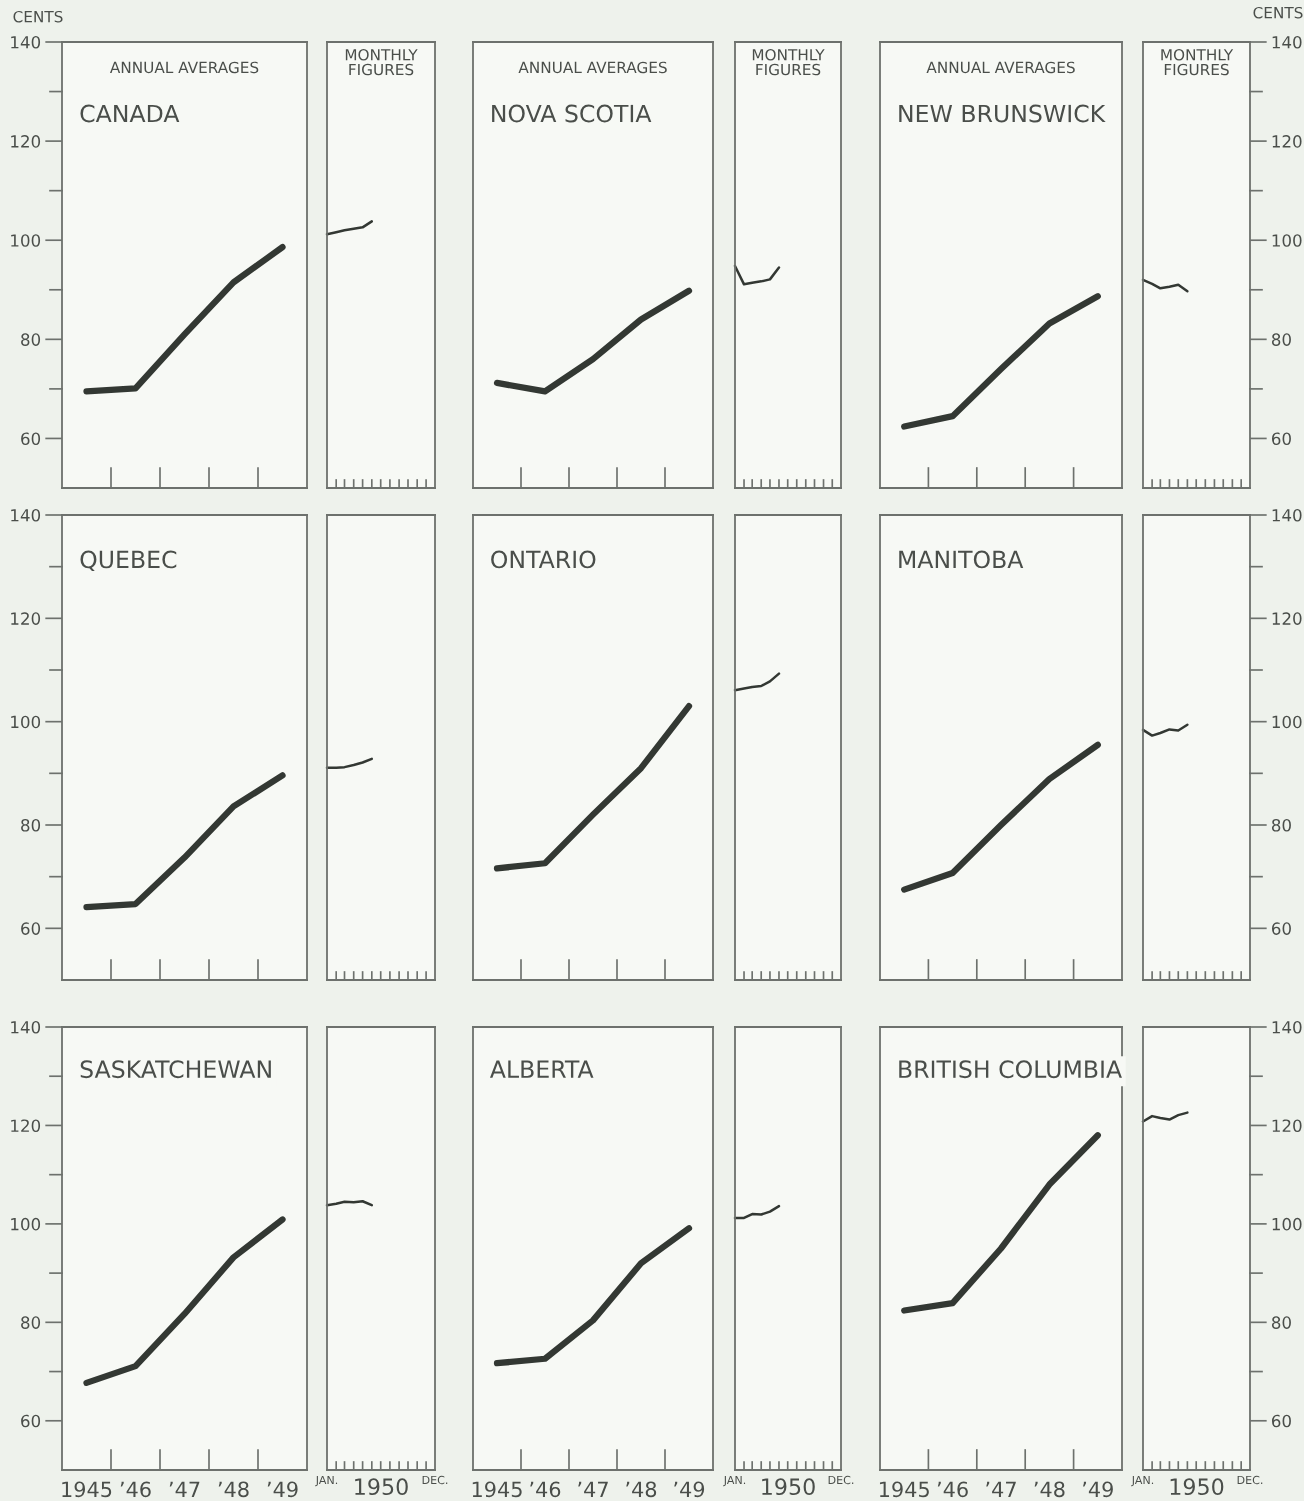  What do you see at coordinates (128, 561) in the screenshot?
I see `text: QUEBEC` at bounding box center [128, 561].